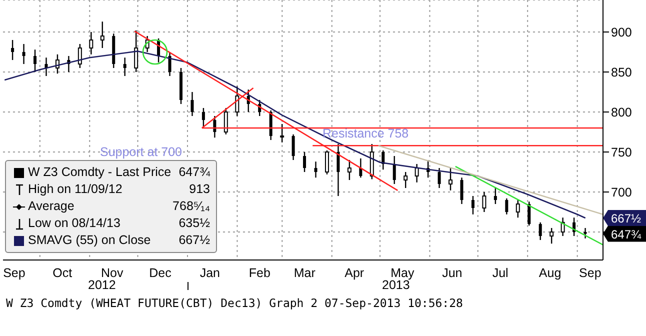 This screenshot has width=646, height=336. What do you see at coordinates (550, 273) in the screenshot?
I see `x-tick-label: Aug` at bounding box center [550, 273].